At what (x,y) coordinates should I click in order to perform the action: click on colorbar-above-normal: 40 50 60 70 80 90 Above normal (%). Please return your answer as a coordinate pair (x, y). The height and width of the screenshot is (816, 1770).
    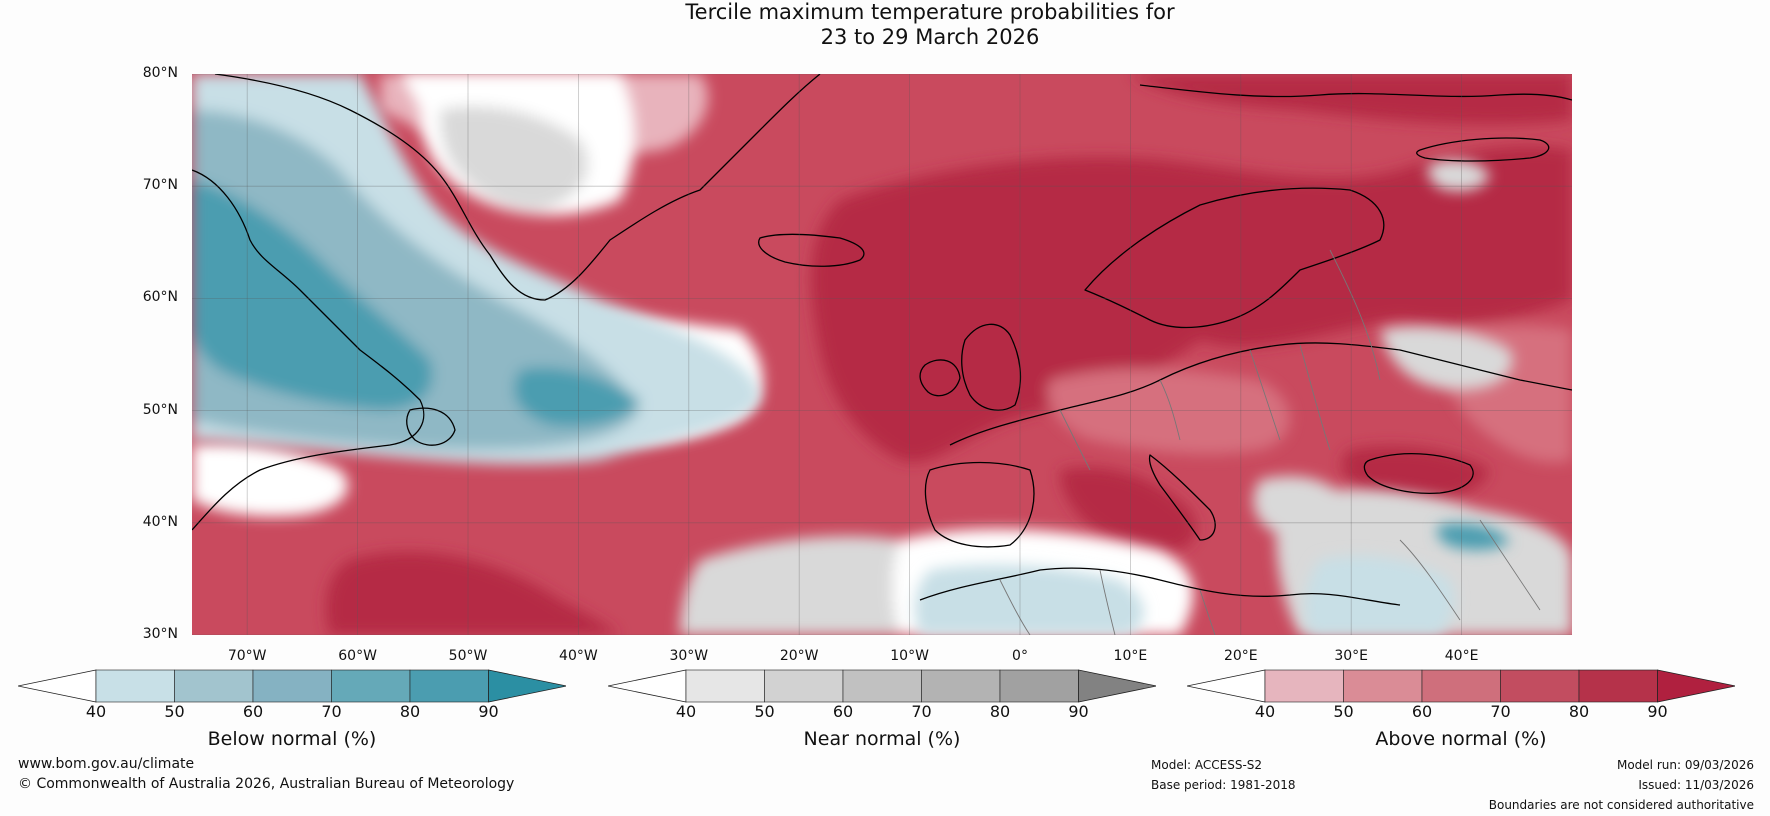
    Looking at the image, I should click on (1461, 716).